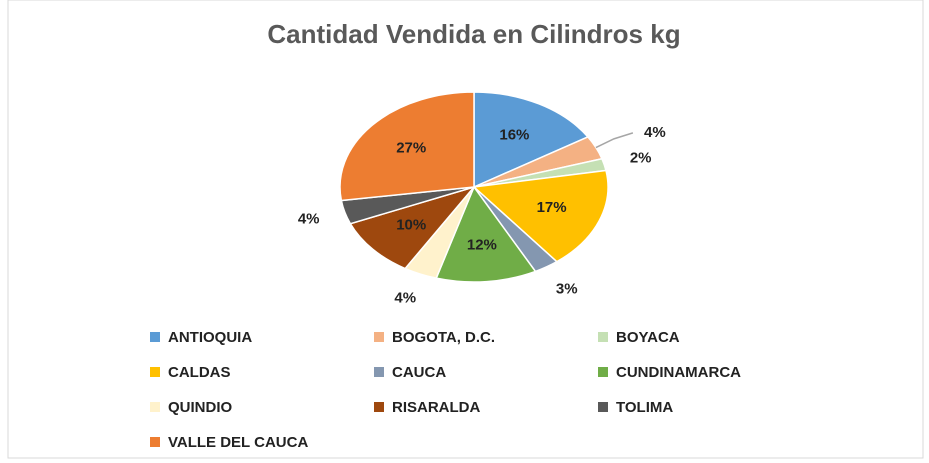 The width and height of the screenshot is (929, 463). Describe the element at coordinates (614, 140) in the screenshot. I see `leader-line` at that location.